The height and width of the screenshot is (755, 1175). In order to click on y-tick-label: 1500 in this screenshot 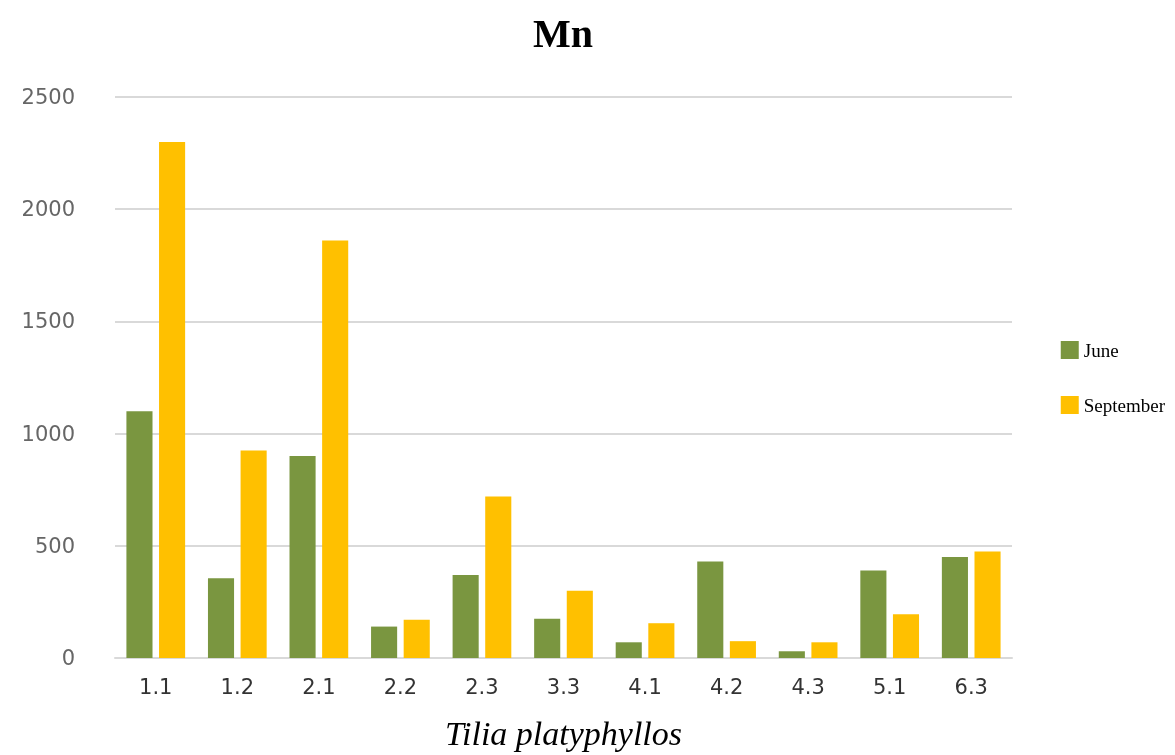, I will do `click(48, 321)`.